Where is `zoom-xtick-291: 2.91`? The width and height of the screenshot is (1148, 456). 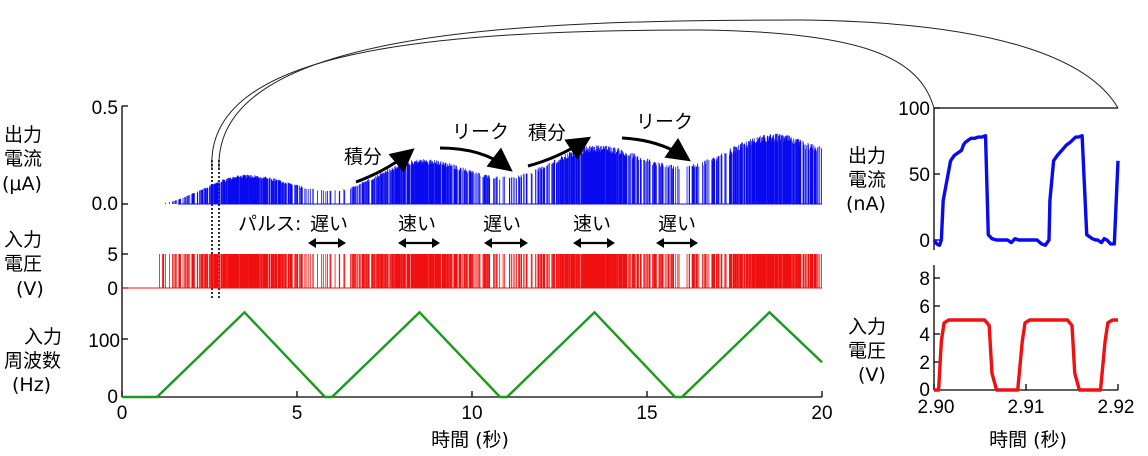
zoom-xtick-291: 2.91 is located at coordinates (1026, 407).